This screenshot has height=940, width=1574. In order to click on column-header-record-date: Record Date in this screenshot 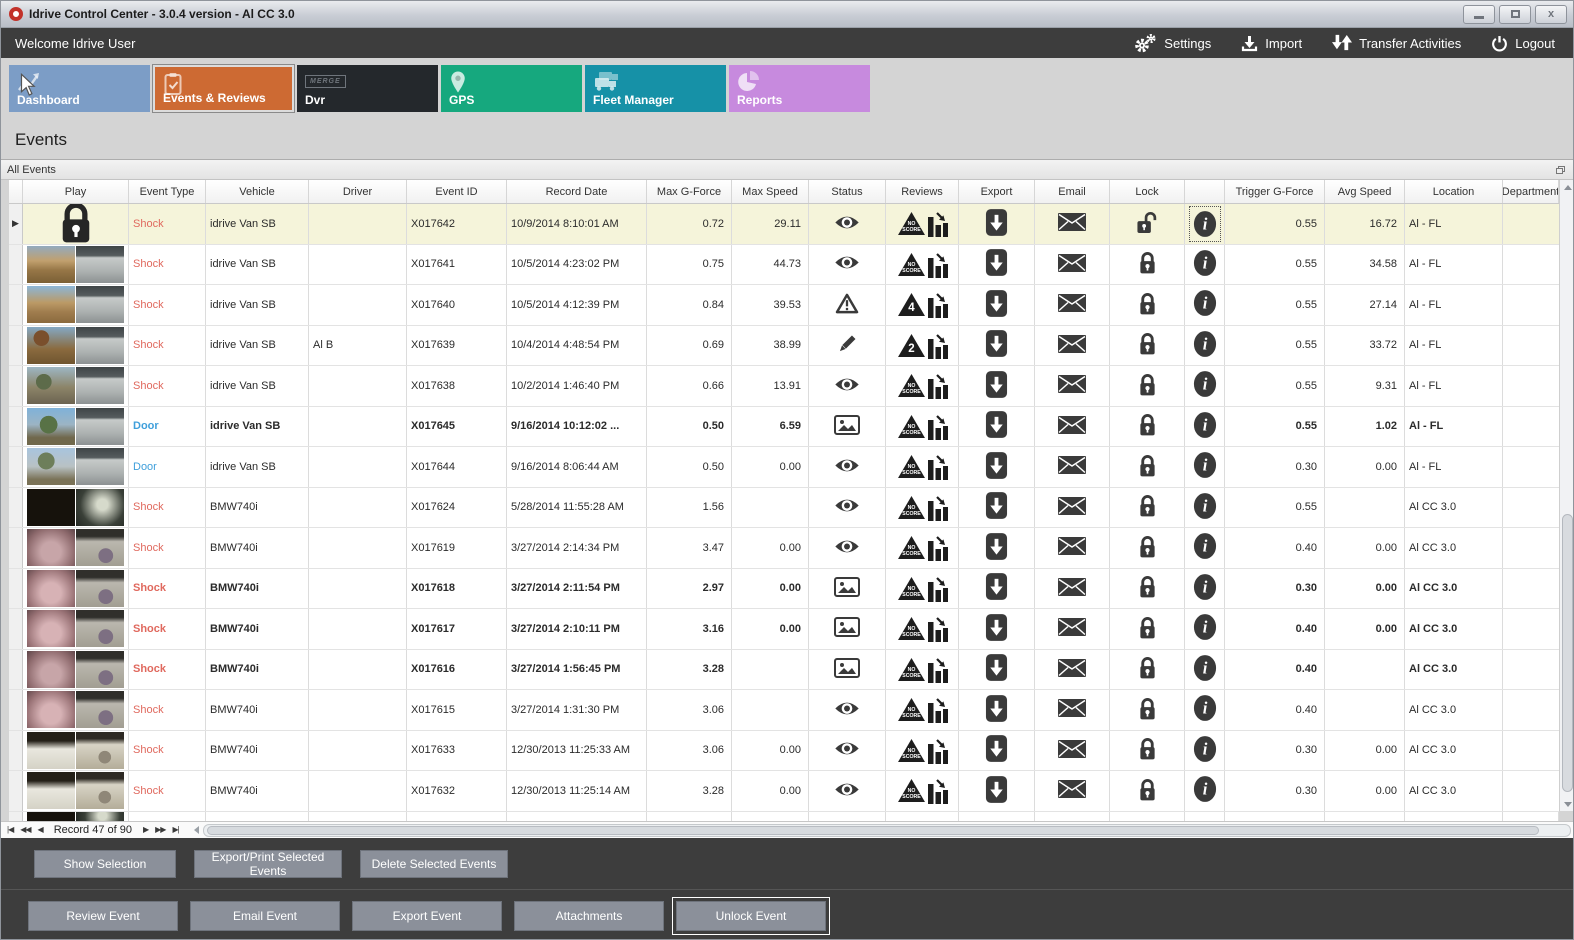, I will do `click(577, 191)`.